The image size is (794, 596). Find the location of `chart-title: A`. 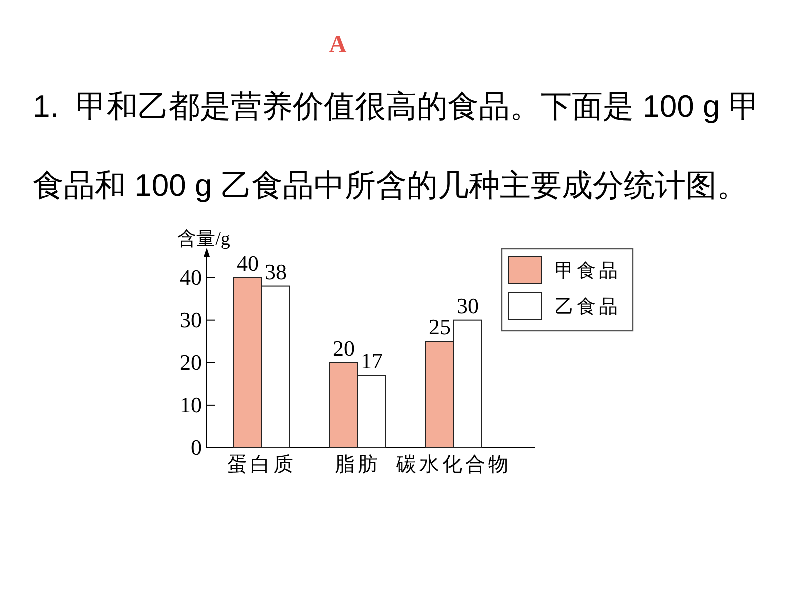

chart-title: A is located at coordinates (338, 45).